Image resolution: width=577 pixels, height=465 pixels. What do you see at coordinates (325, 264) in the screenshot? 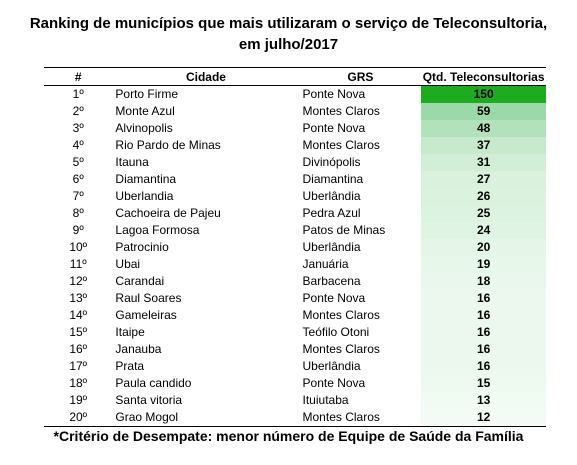
I see `grs-cell: Januária` at bounding box center [325, 264].